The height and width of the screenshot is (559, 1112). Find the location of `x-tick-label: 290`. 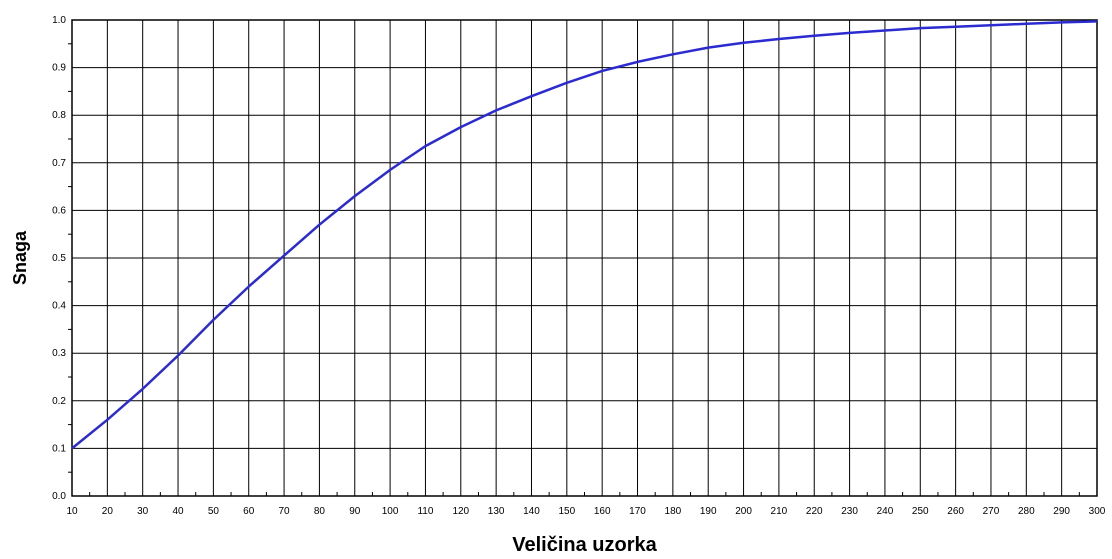

x-tick-label: 290 is located at coordinates (1061, 511).